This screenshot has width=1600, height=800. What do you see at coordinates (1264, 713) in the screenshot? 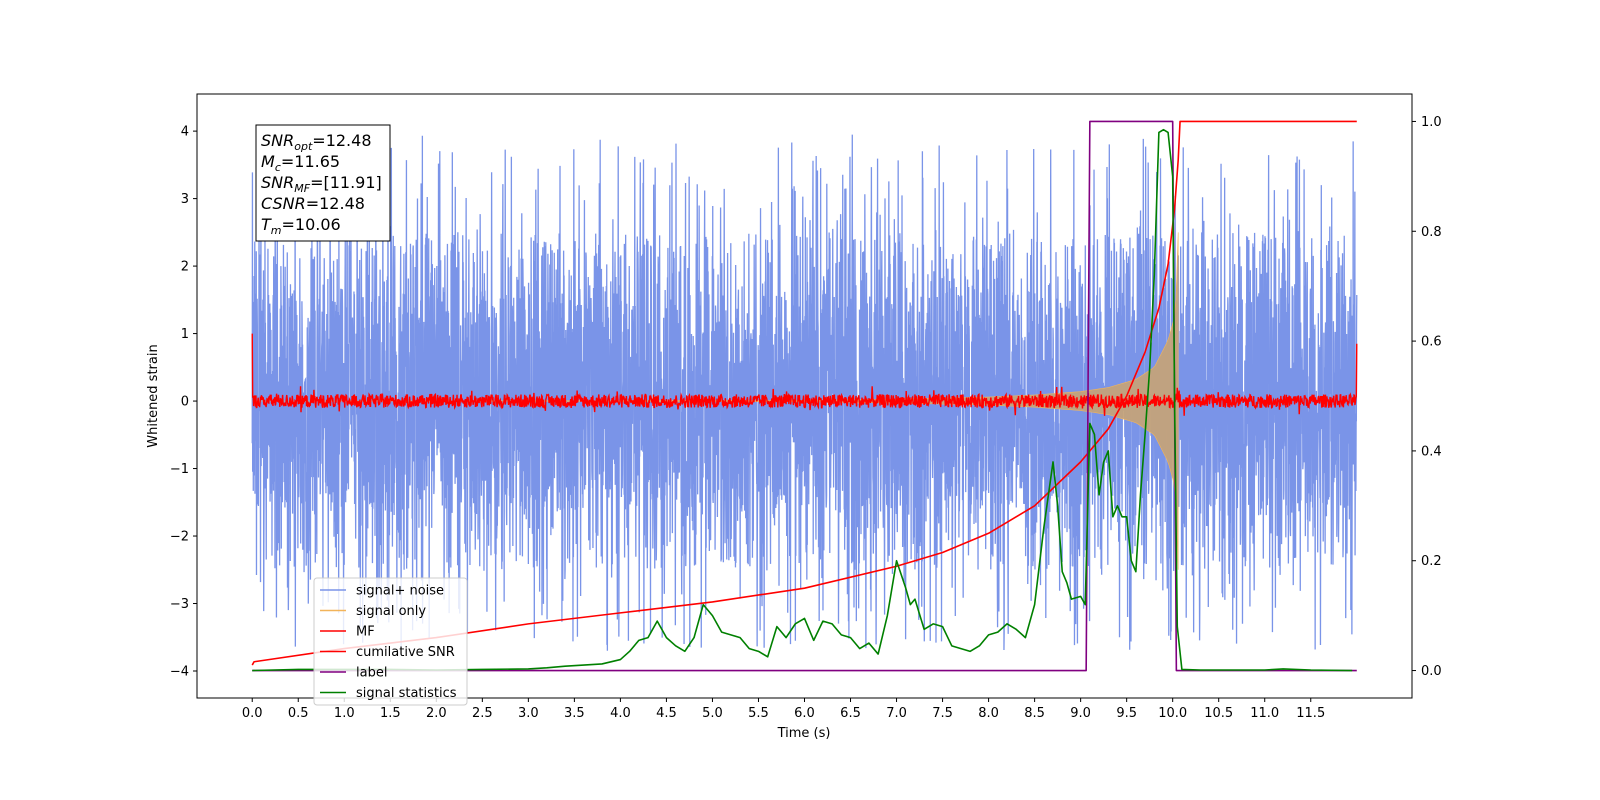
I see `x-tick-label: 11.0` at bounding box center [1264, 713].